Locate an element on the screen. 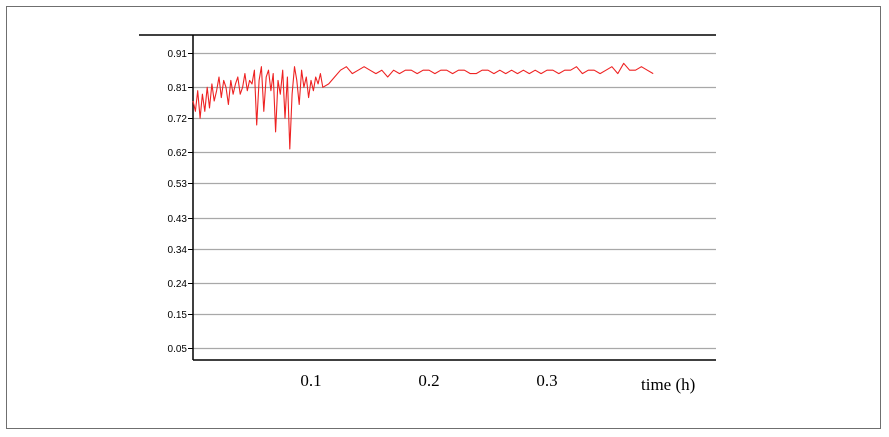 The width and height of the screenshot is (889, 437). y-tick-label: 0.34 is located at coordinates (178, 250).